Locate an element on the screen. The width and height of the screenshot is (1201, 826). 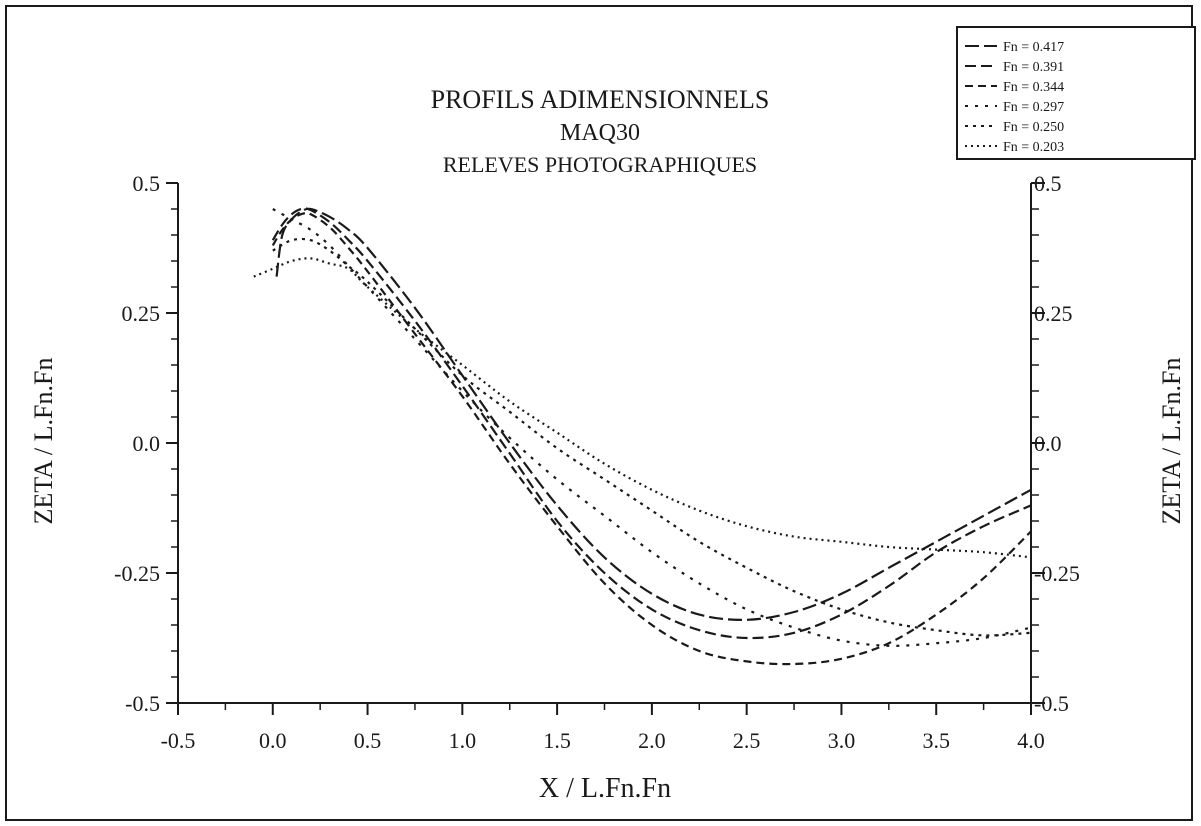
x-tick-label: 0.0 is located at coordinates (273, 740).